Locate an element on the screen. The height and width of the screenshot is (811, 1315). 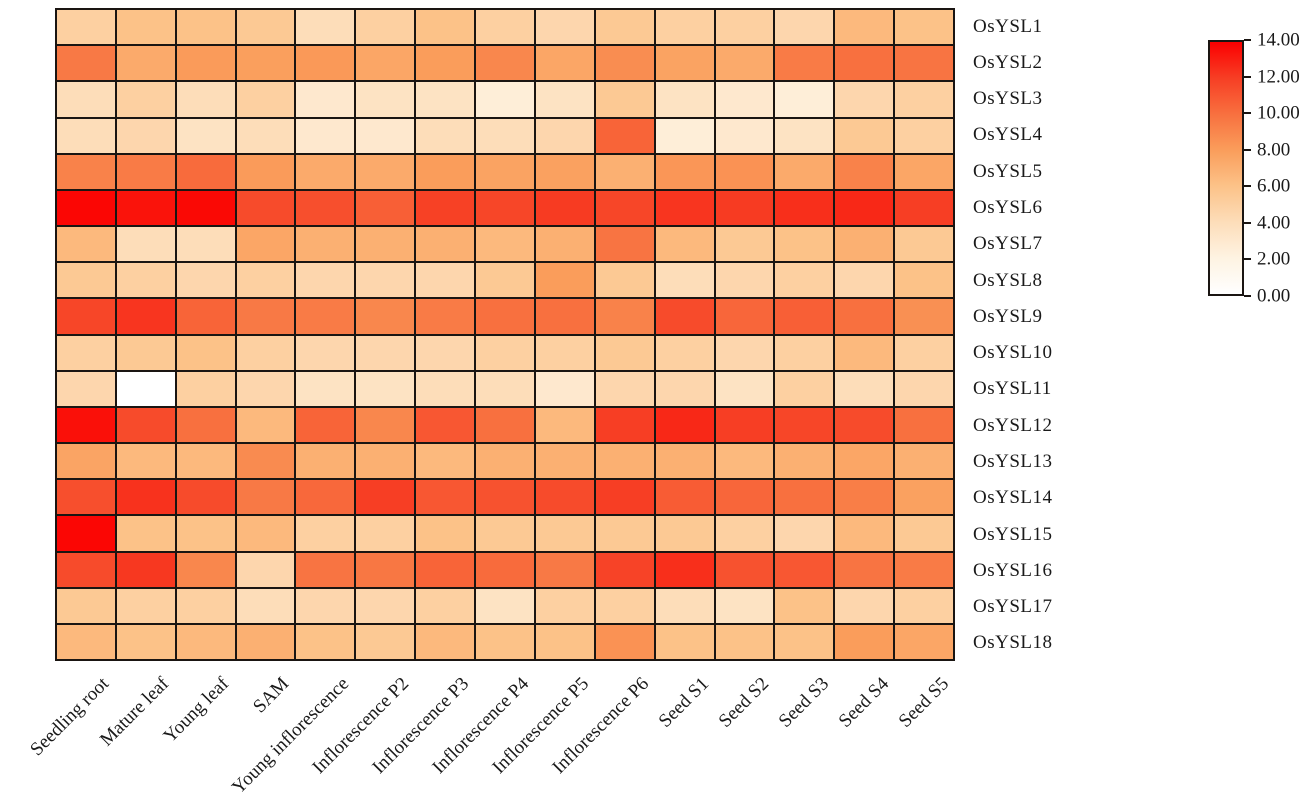
row-label: OsYSL5 is located at coordinates (1008, 171).